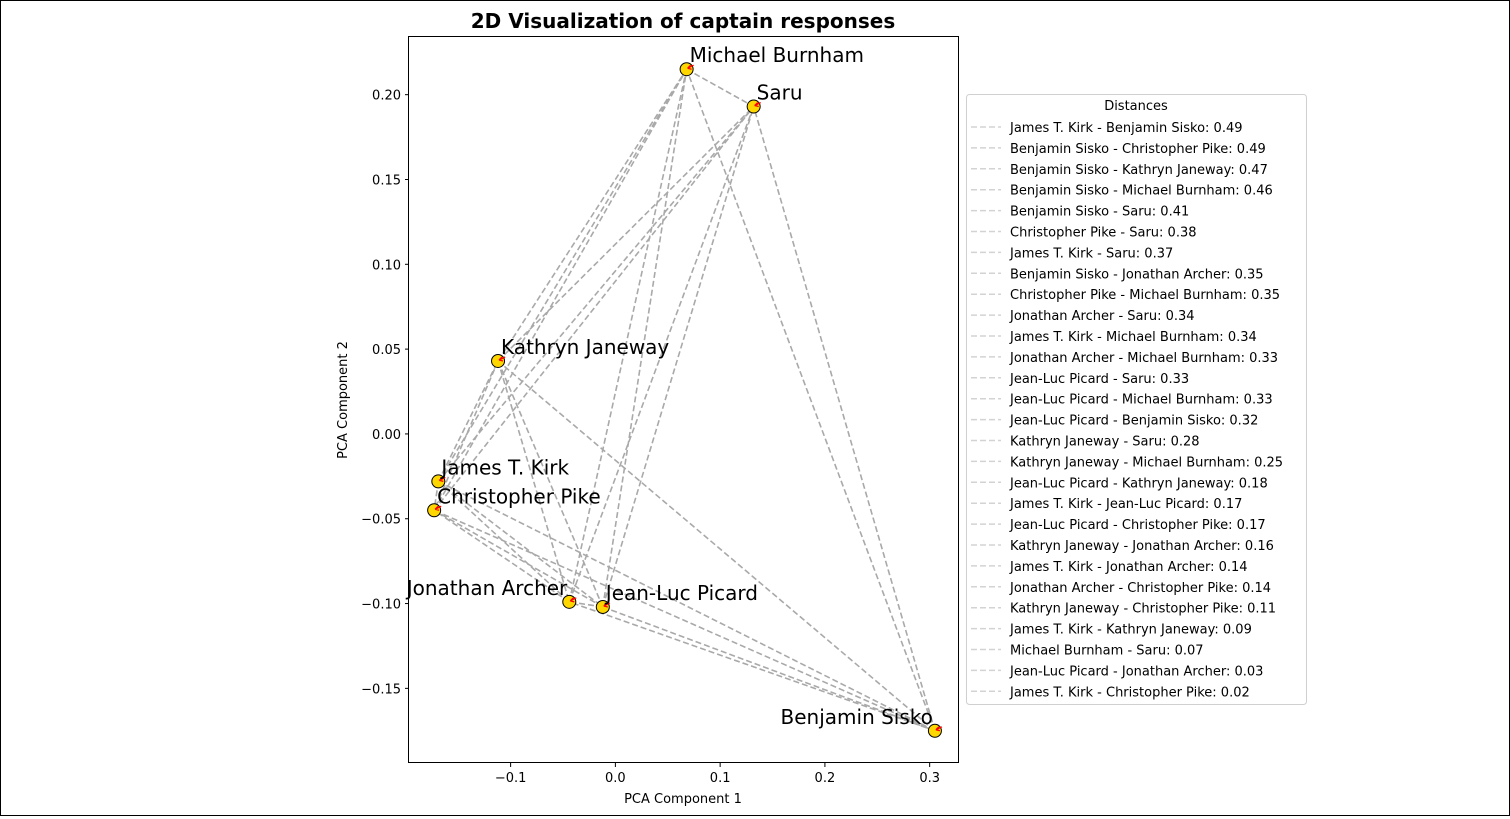 The width and height of the screenshot is (1510, 819). What do you see at coordinates (386, 180) in the screenshot?
I see `y-tick-label: 0.15` at bounding box center [386, 180].